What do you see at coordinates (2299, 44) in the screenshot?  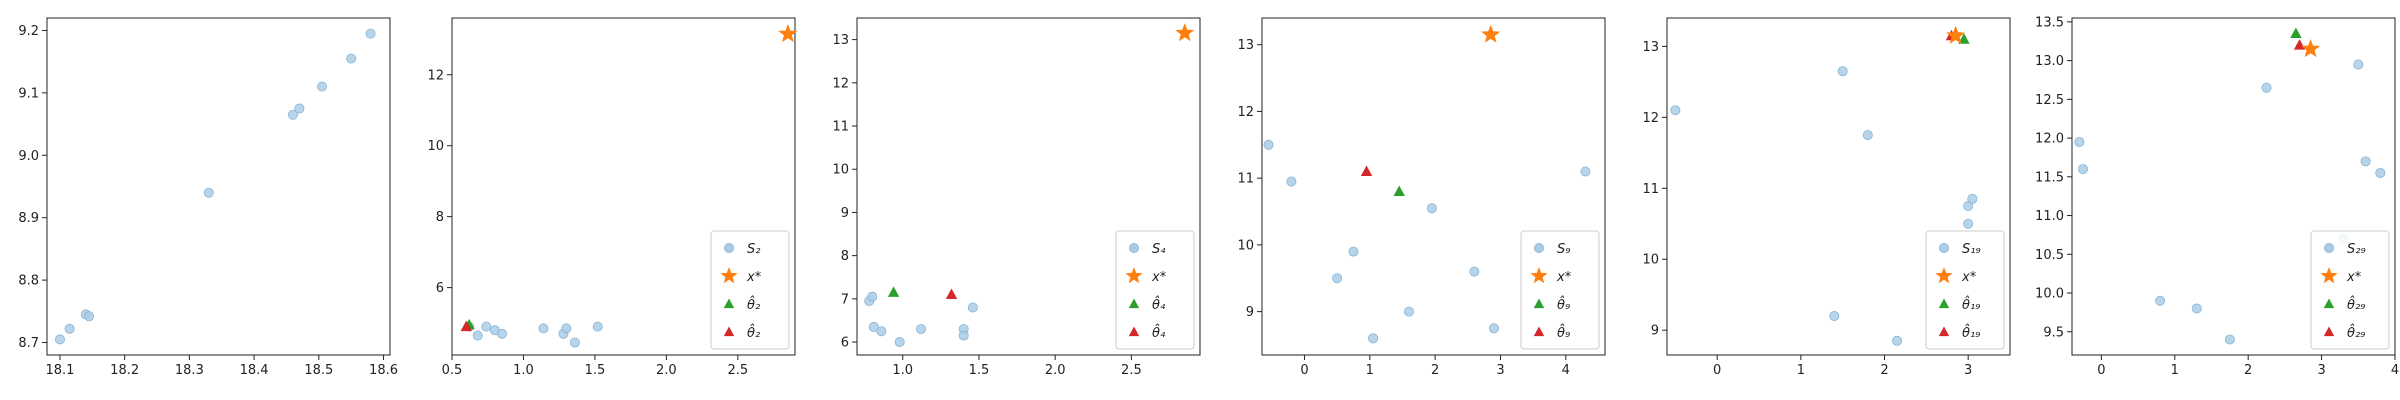 I see `estimate-red-triangle` at bounding box center [2299, 44].